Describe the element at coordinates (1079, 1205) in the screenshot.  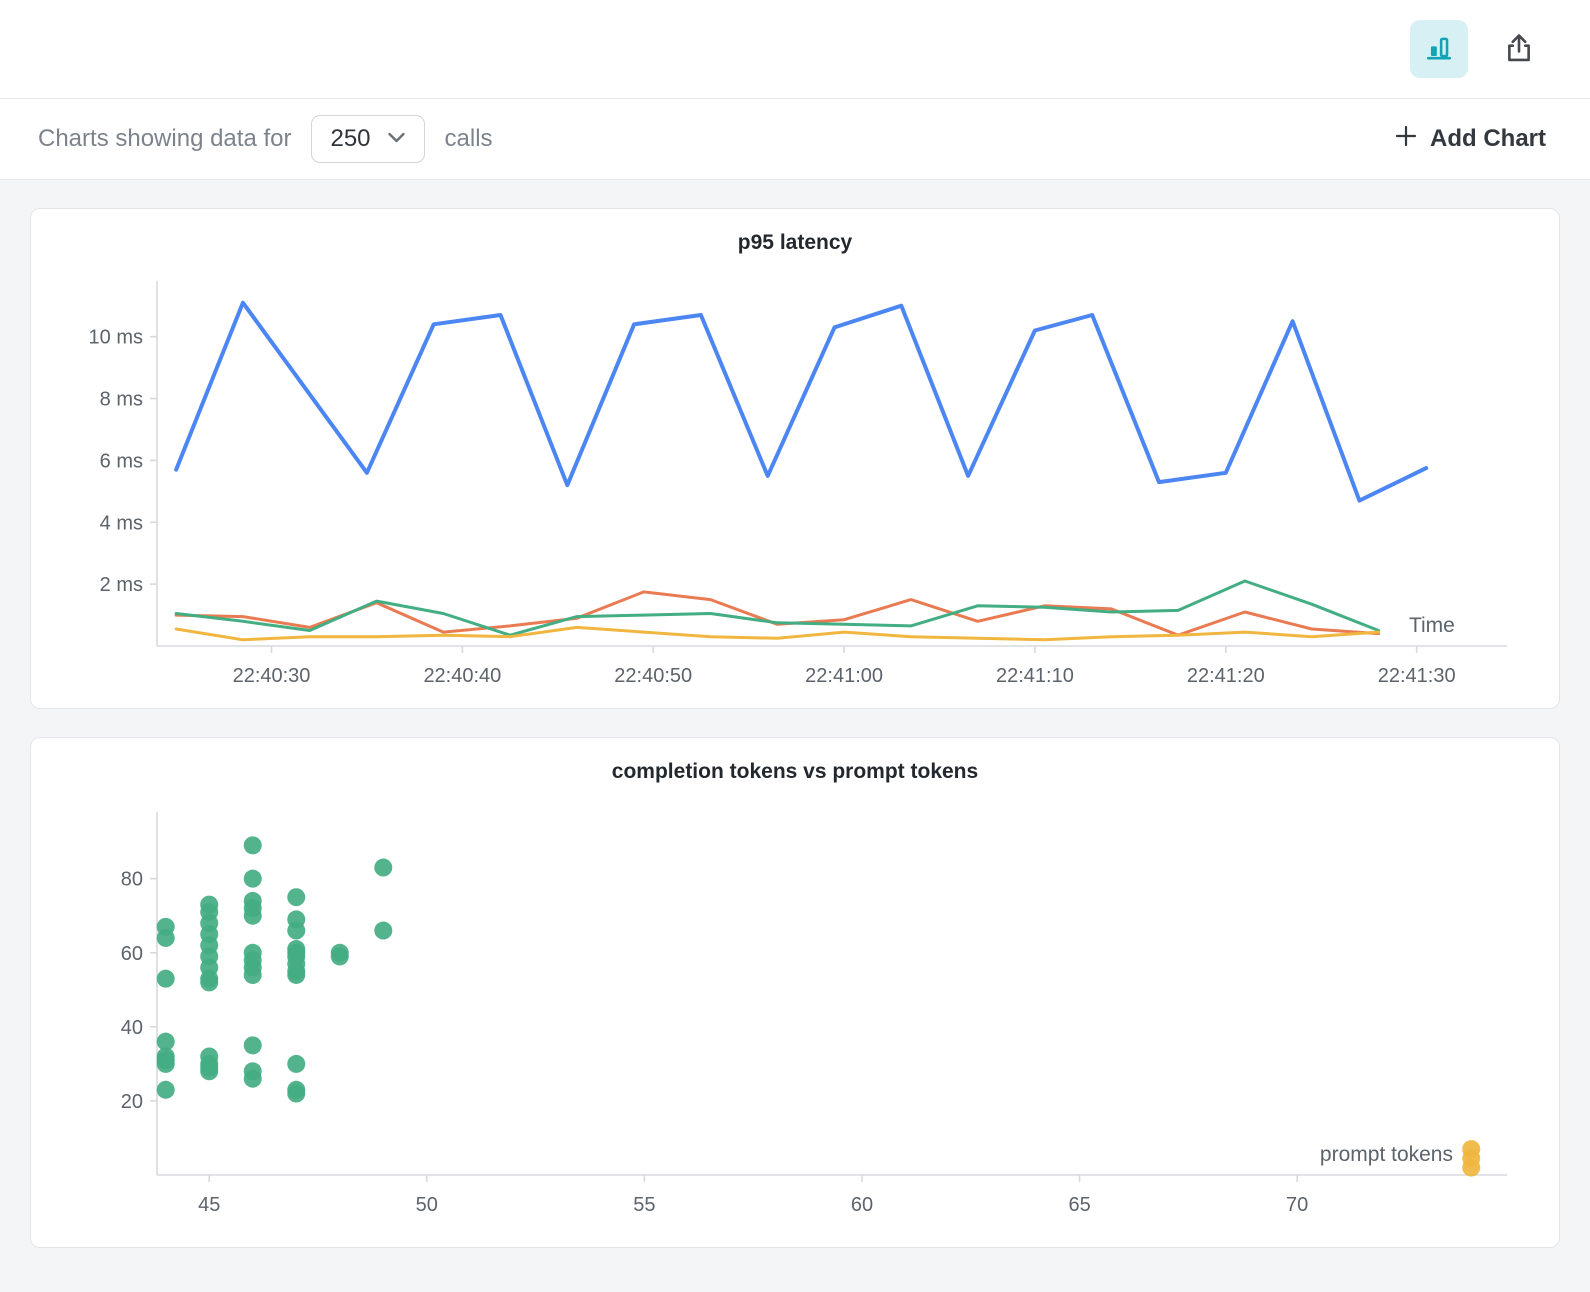
I see `x-tick-label: 65` at that location.